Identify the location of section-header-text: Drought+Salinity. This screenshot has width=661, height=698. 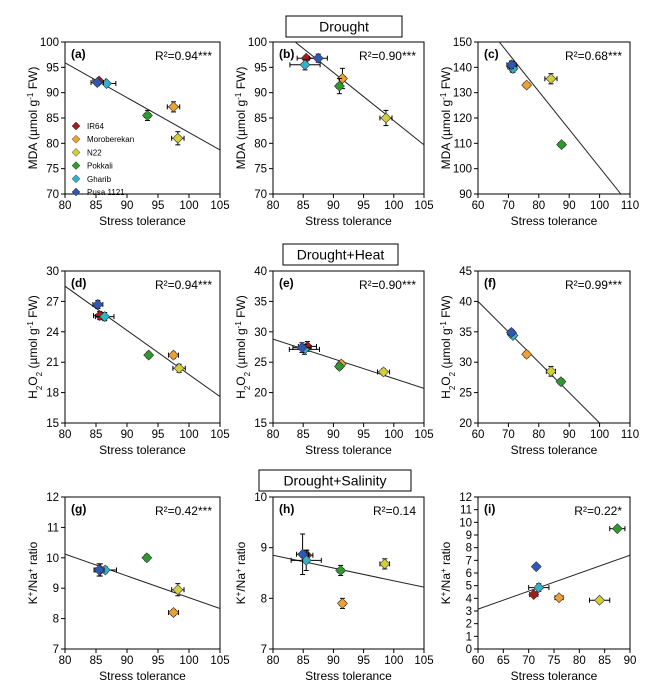
(334, 481).